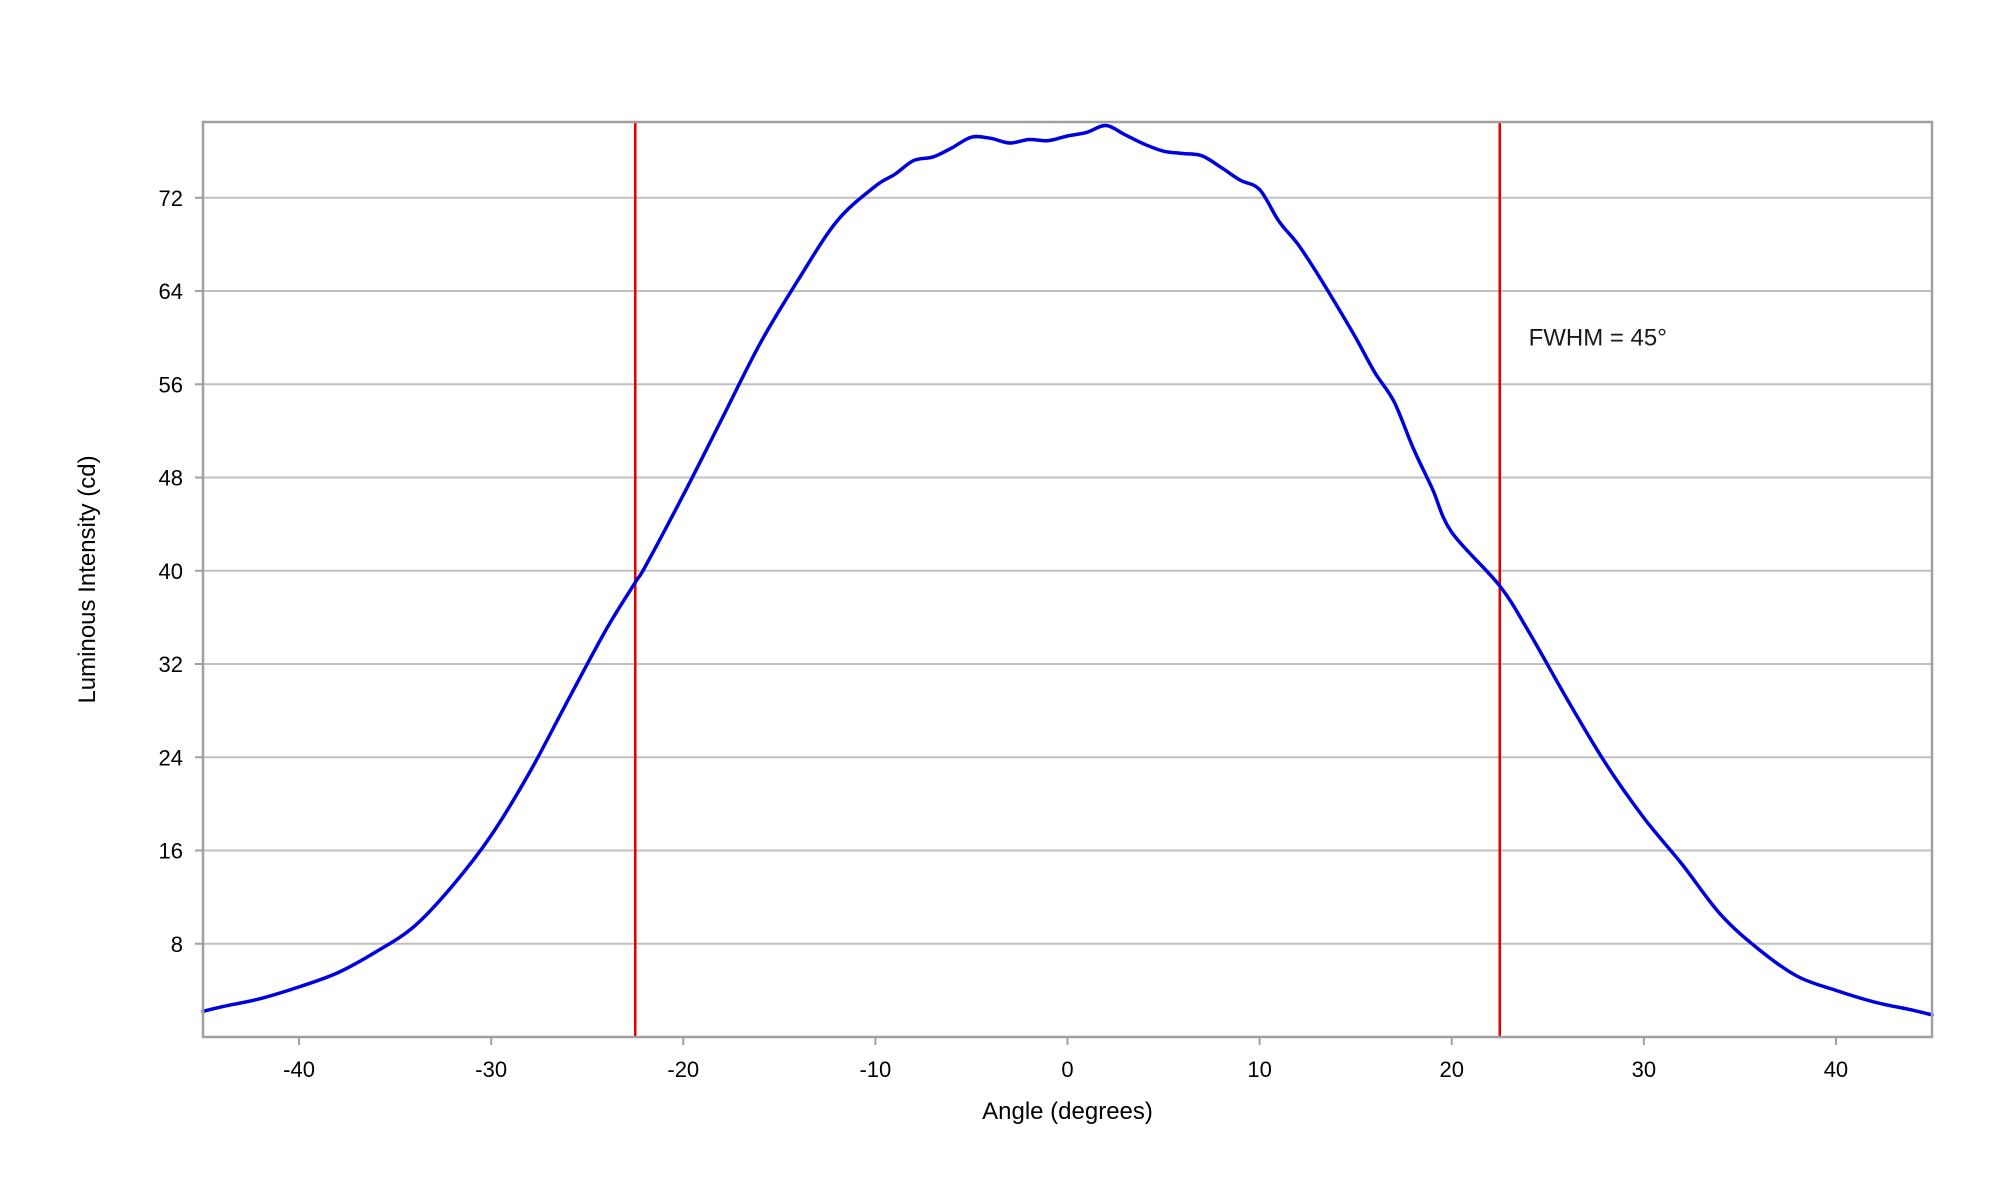 This screenshot has height=1200, width=2000. Describe the element at coordinates (1067, 1111) in the screenshot. I see `x-axis-title: Angle (degrees)` at that location.